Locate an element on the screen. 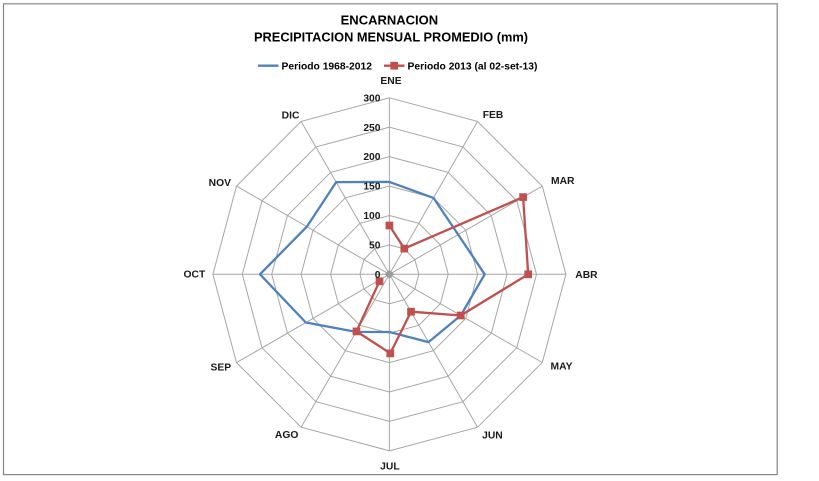 This screenshot has width=819, height=481. svg-text: SEP is located at coordinates (220, 368).